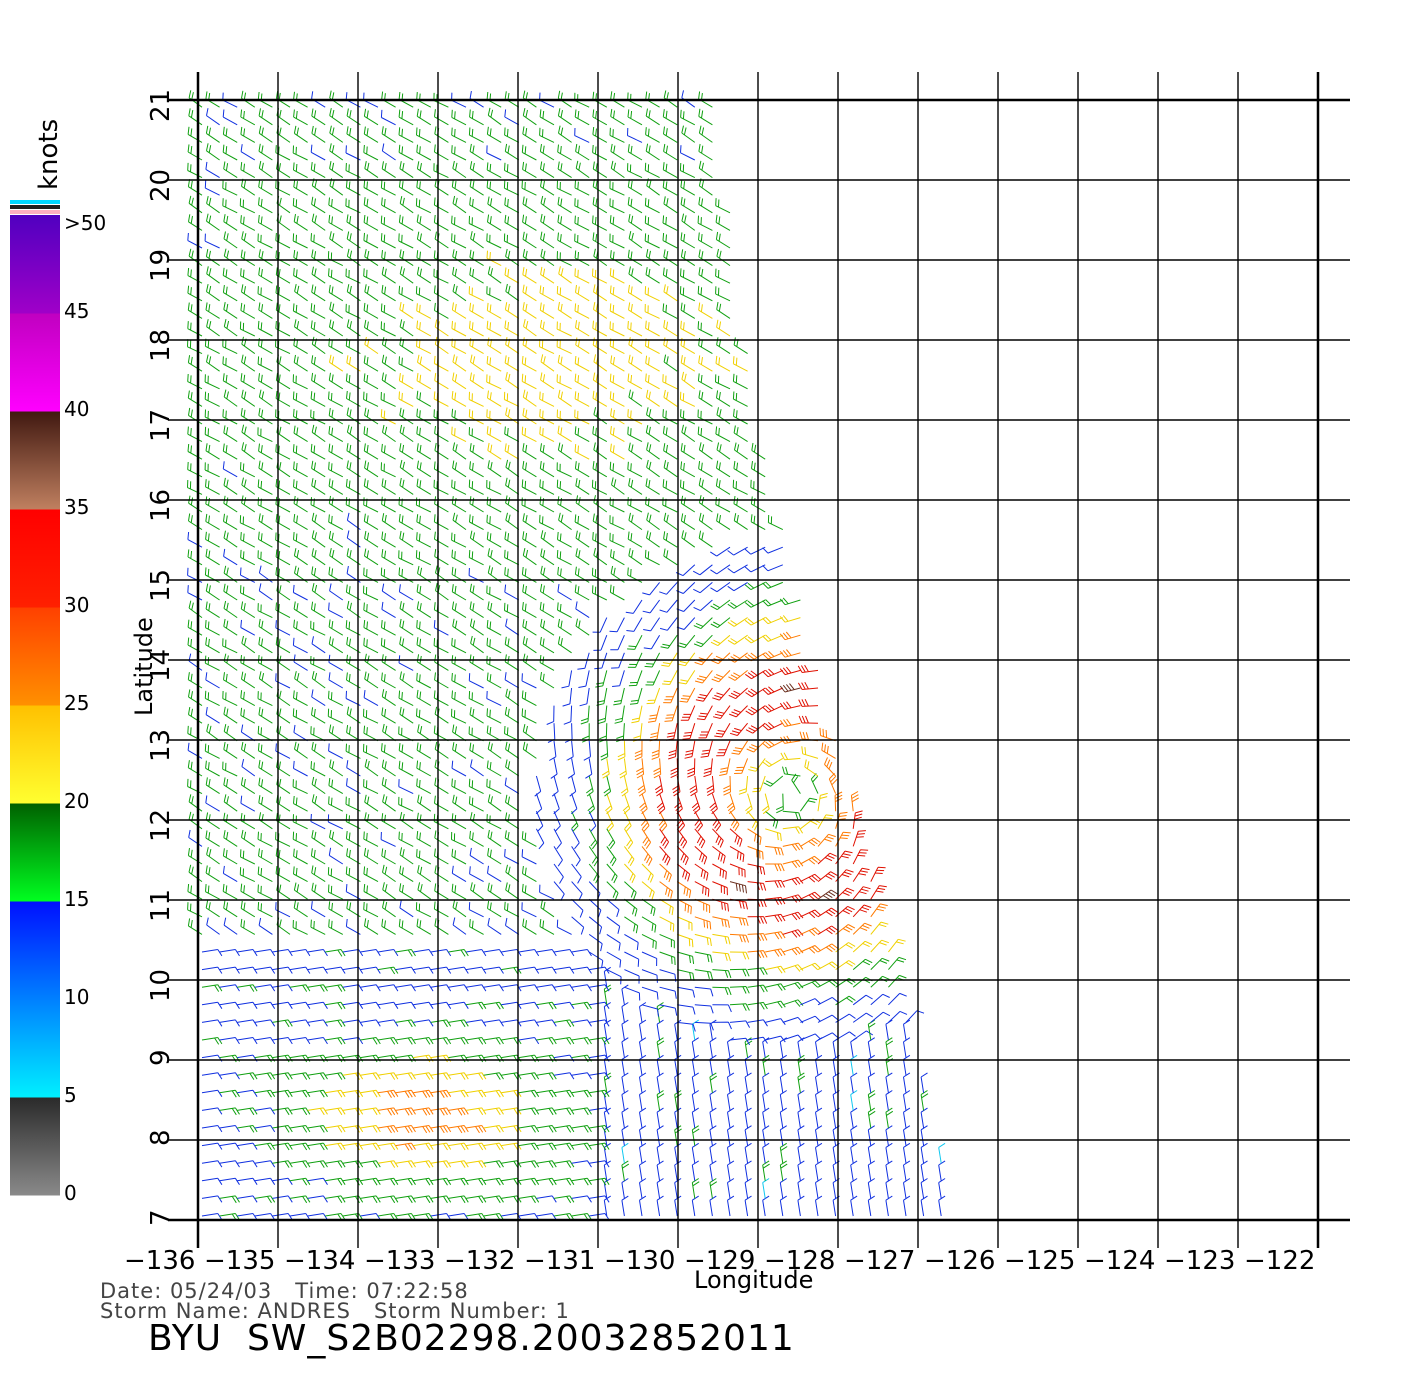  What do you see at coordinates (1120, 1261) in the screenshot?
I see `lon-tick-label: −124` at bounding box center [1120, 1261].